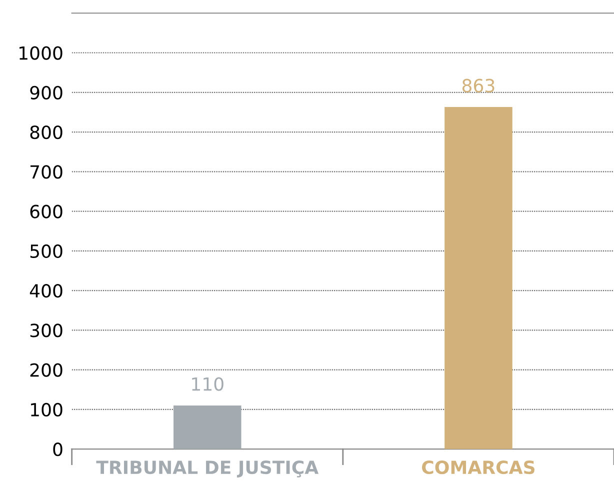 This screenshot has width=614, height=486. I want to click on y-tick-label: 300, so click(46, 331).